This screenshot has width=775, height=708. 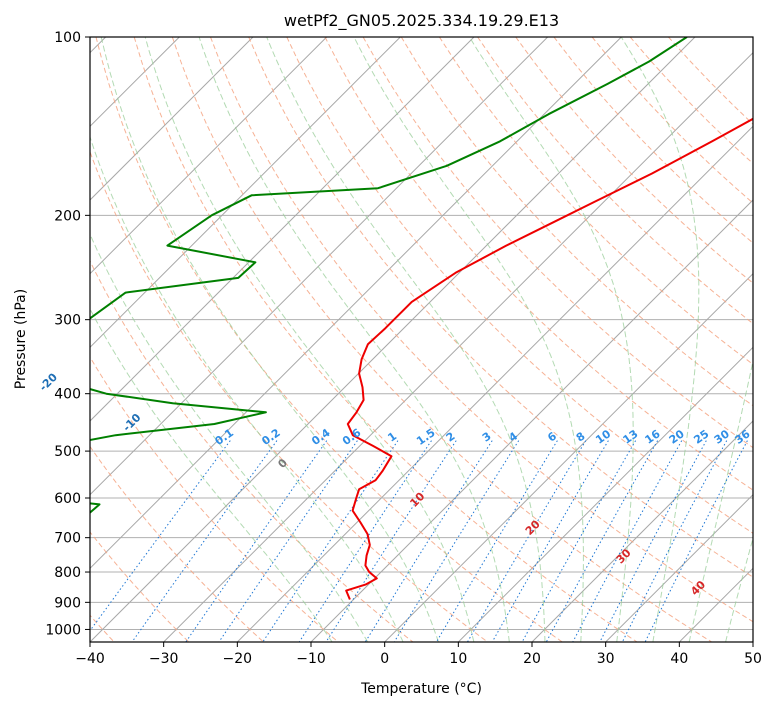 What do you see at coordinates (384, 659) in the screenshot?
I see `x-tick-label: 0` at bounding box center [384, 659].